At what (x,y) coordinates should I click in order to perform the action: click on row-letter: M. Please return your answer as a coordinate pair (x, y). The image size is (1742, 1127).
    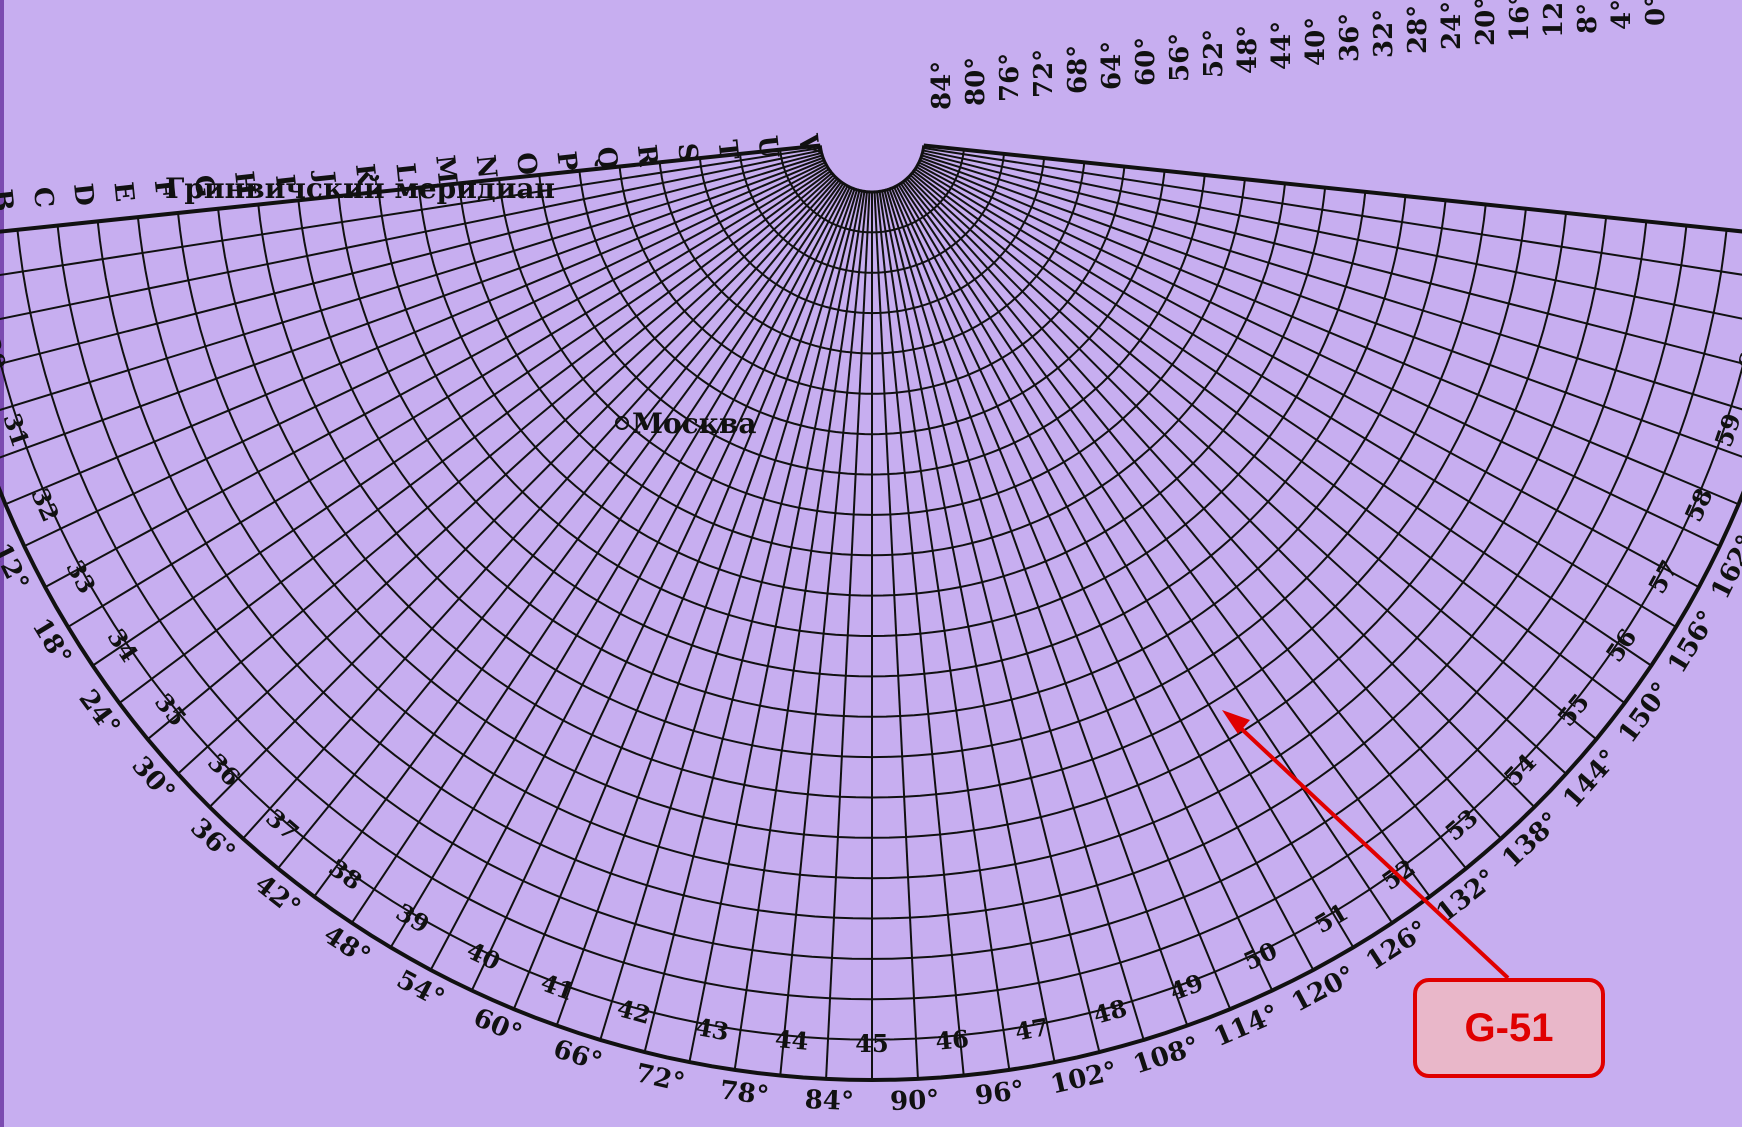
    Looking at the image, I should click on (445, 170).